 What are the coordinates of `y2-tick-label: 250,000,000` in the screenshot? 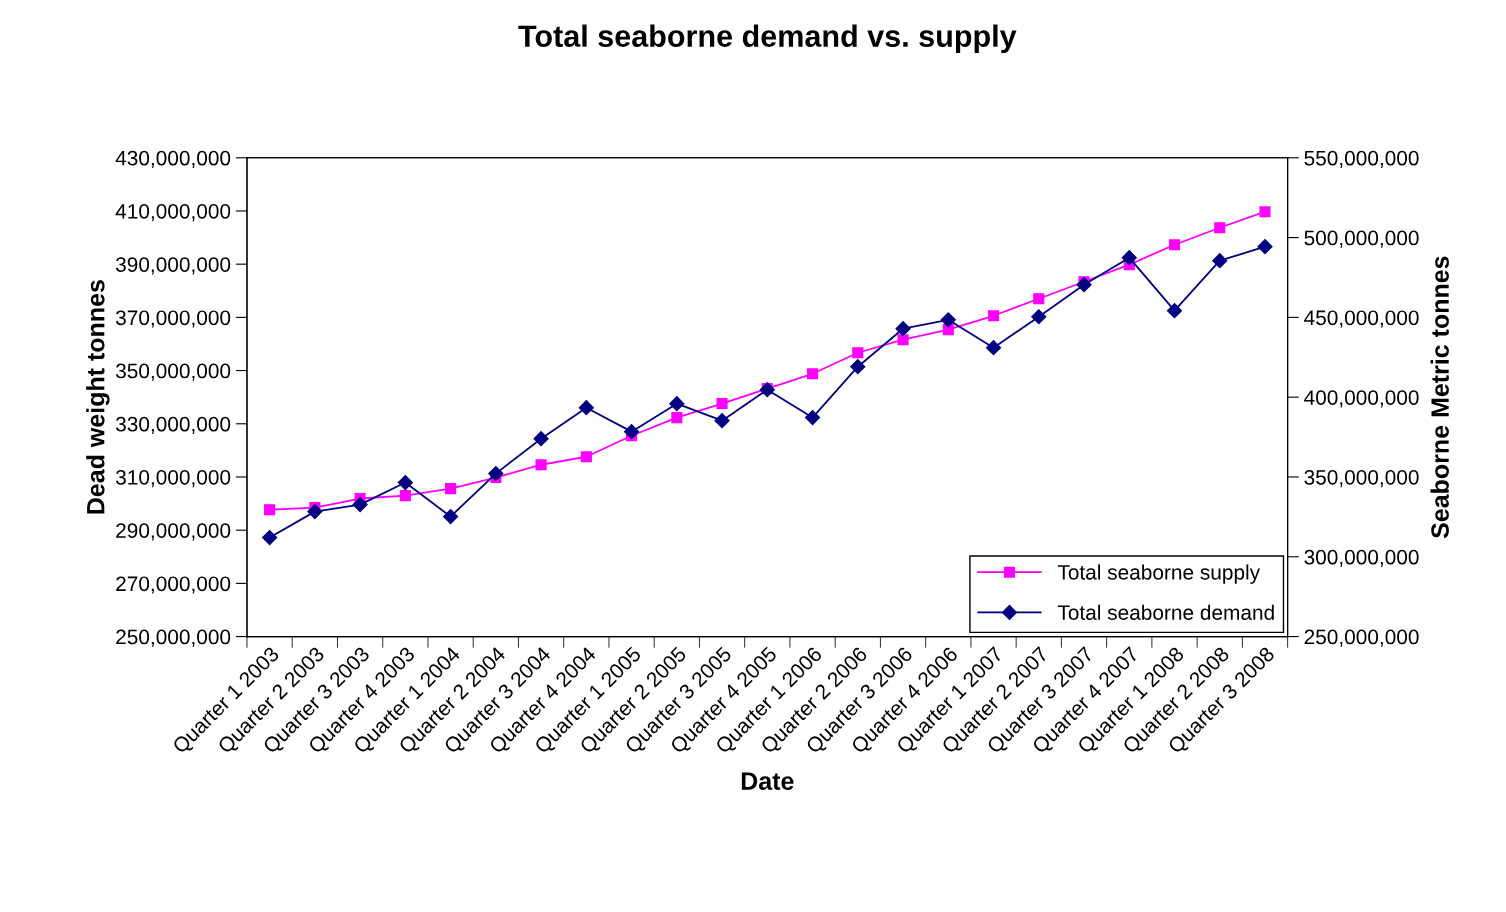 It's located at (1361, 638).